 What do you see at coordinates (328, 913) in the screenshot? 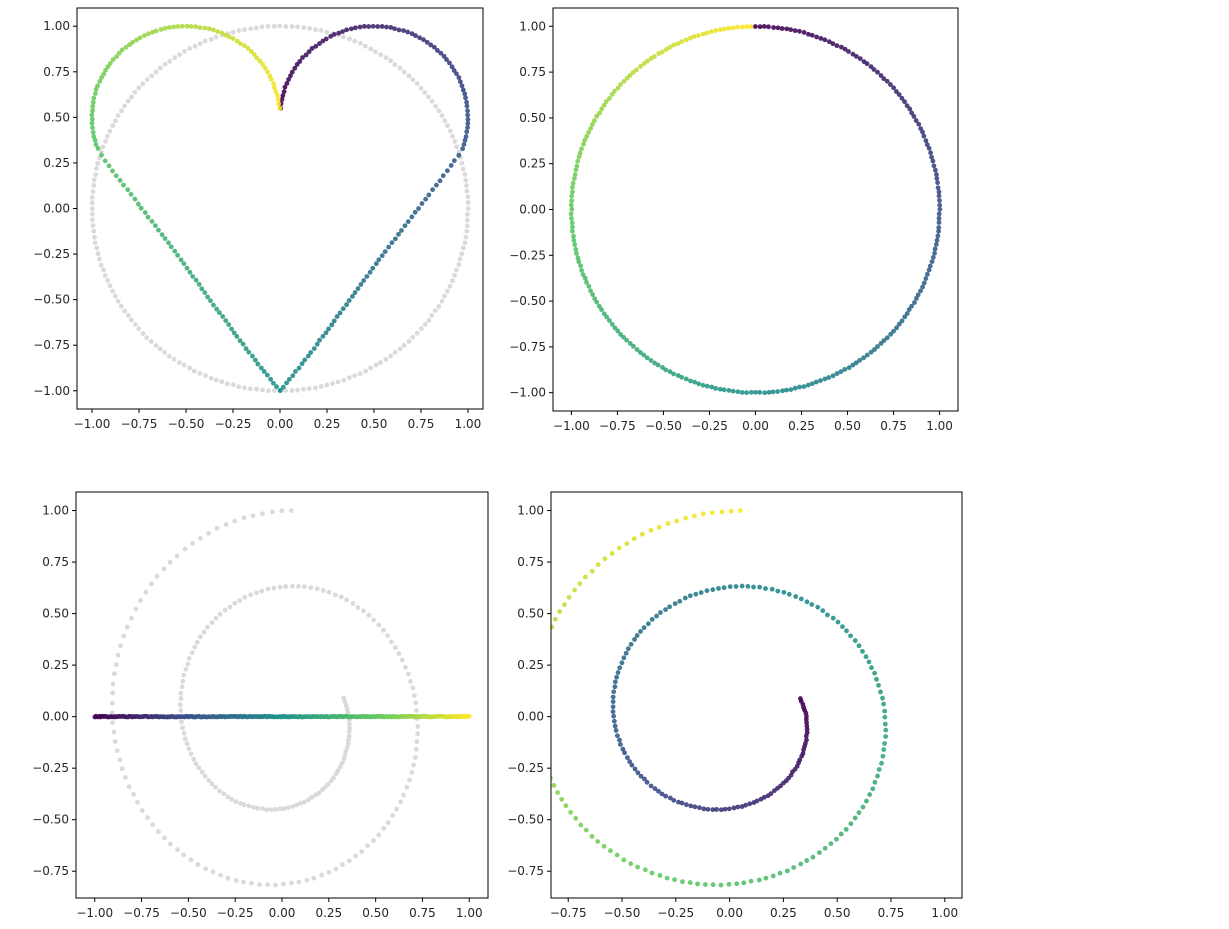
I see `x-tick-label: 0.25` at bounding box center [328, 913].